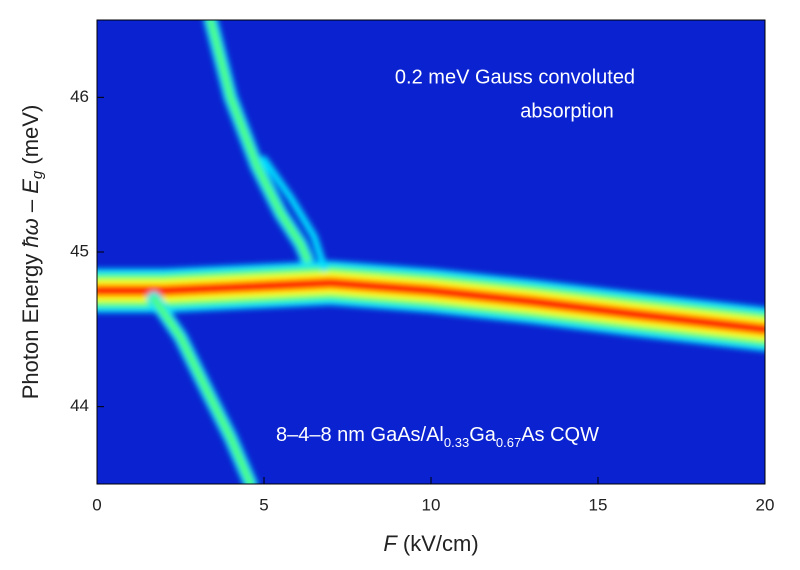 The width and height of the screenshot is (800, 570). What do you see at coordinates (598, 504) in the screenshot?
I see `x-tick-label: 15` at bounding box center [598, 504].